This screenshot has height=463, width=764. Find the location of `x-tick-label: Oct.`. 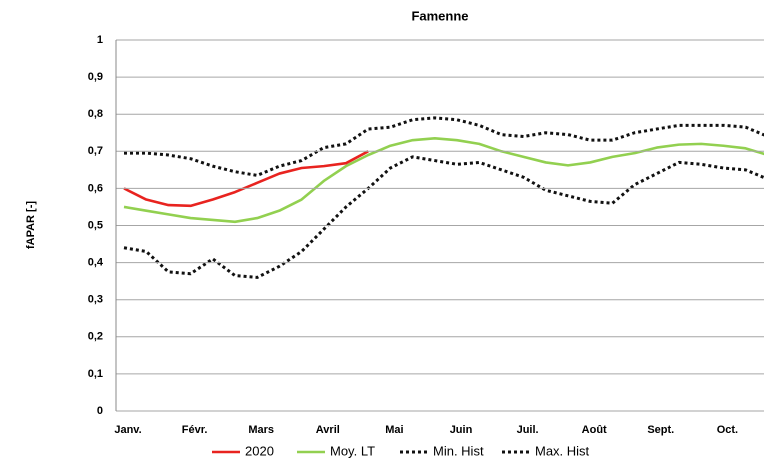

x-tick-label: Oct. is located at coordinates (727, 430).